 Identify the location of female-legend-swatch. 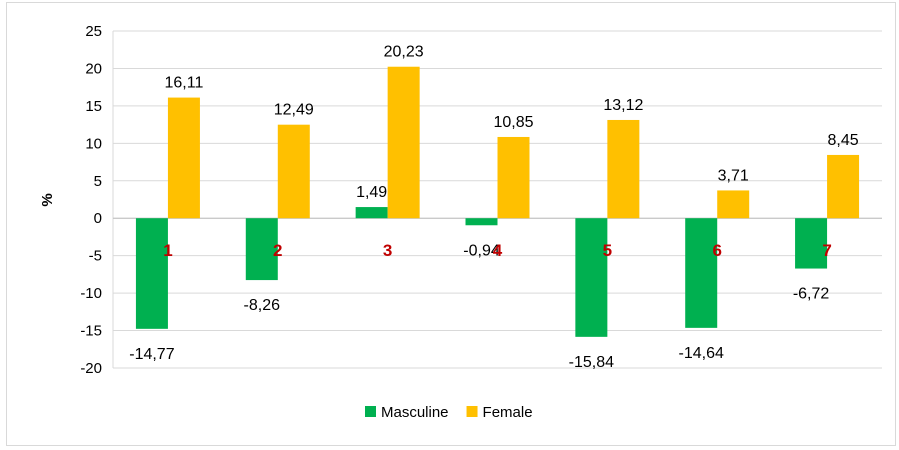
(472, 411).